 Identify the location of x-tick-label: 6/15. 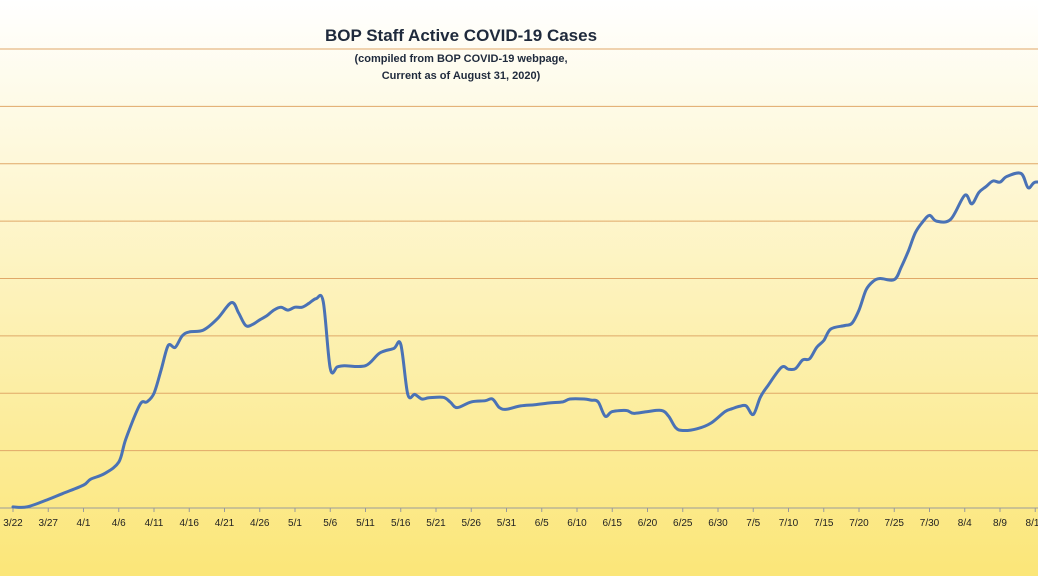
(613, 523).